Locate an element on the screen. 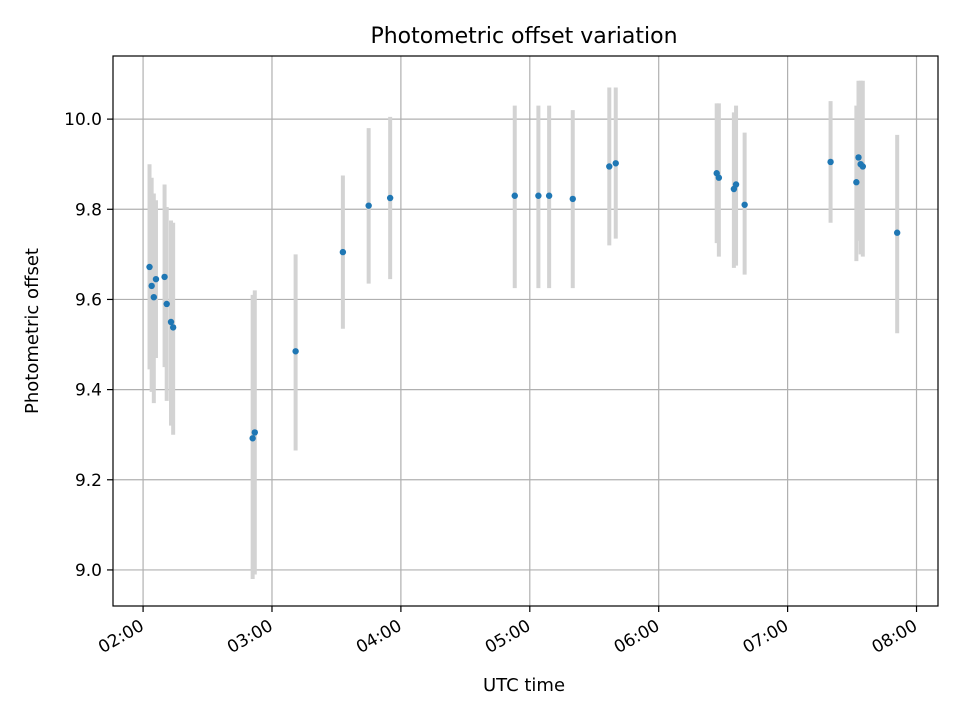 This screenshot has width=960, height=720. x-axis-ticks: 02:00 03:00 04:00 05:00 06:00 07:00 08:00 is located at coordinates (508, 632).